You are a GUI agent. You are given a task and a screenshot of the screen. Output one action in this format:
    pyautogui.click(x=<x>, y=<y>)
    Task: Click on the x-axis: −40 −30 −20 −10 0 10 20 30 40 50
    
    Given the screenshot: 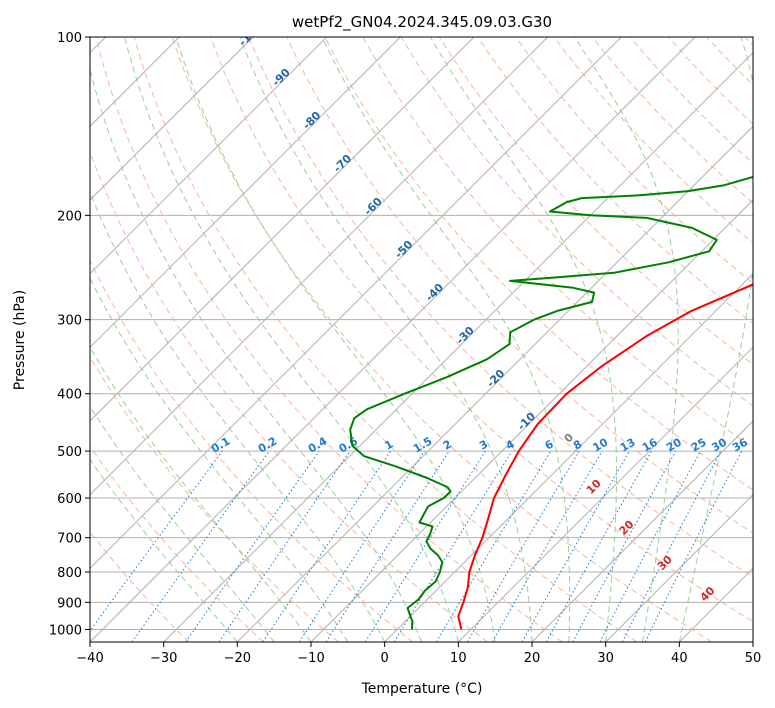 What is the action you would take?
    pyautogui.click(x=418, y=654)
    